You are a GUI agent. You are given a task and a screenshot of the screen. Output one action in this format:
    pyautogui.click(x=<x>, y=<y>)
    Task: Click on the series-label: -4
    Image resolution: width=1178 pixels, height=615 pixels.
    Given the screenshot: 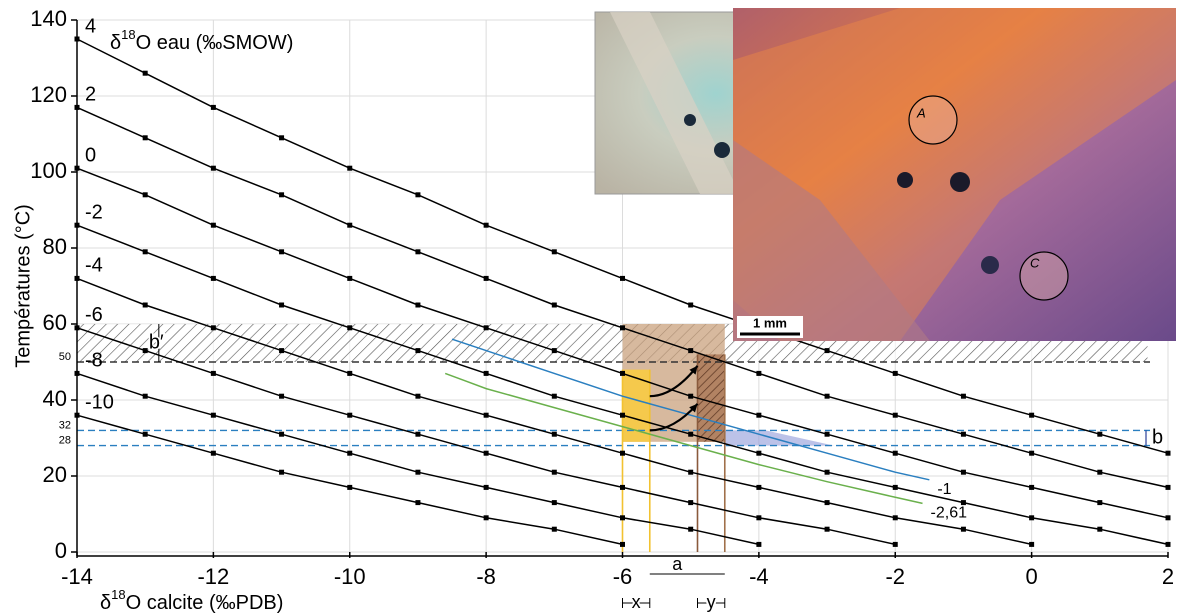 What is the action you would take?
    pyautogui.click(x=94, y=266)
    